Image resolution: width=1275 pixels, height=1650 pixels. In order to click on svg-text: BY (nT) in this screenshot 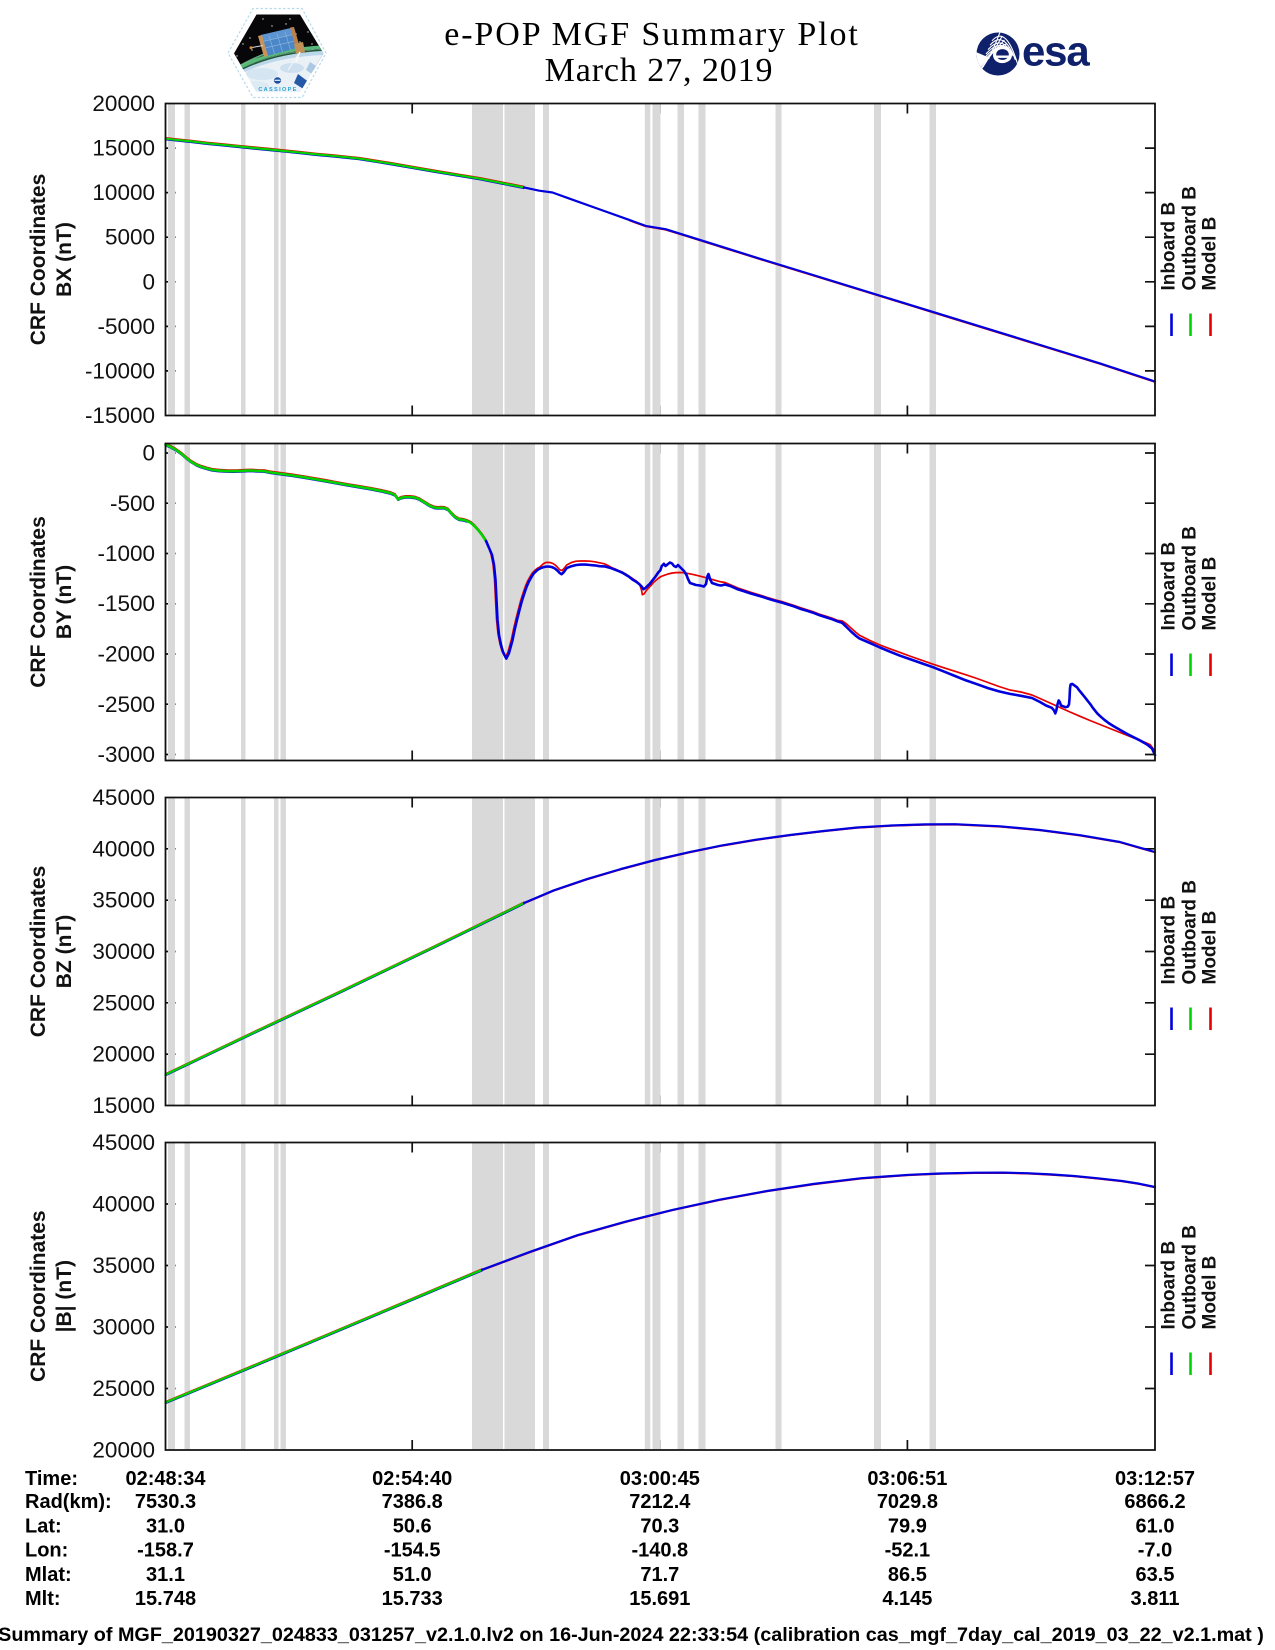, I will do `click(64, 602)`.